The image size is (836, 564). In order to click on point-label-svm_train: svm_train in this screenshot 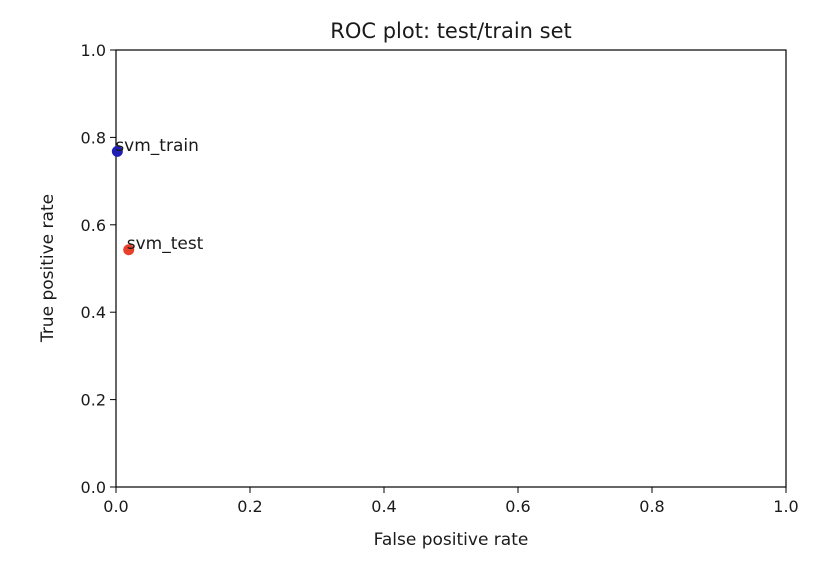, I will do `click(157, 146)`.